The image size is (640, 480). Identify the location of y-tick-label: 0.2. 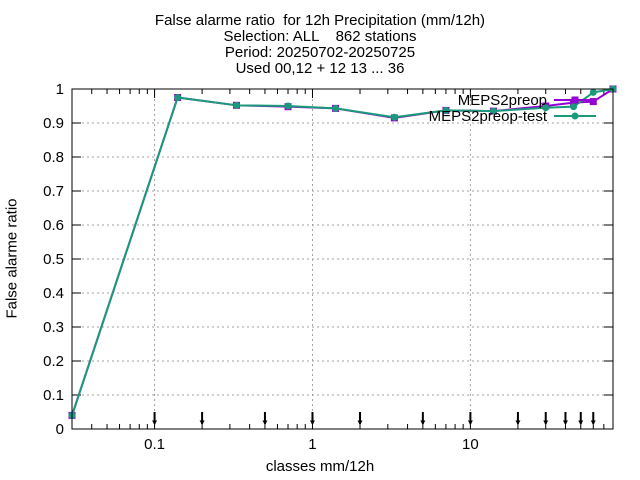
(53, 361).